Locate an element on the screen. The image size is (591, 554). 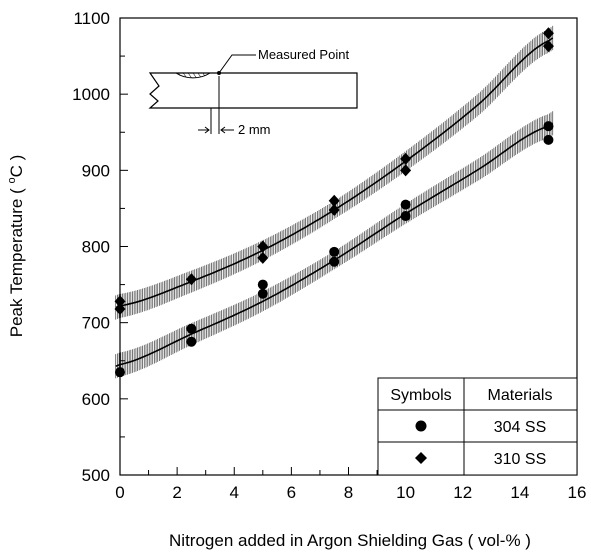
inset-dim-arrow-right is located at coordinates (227, 130).